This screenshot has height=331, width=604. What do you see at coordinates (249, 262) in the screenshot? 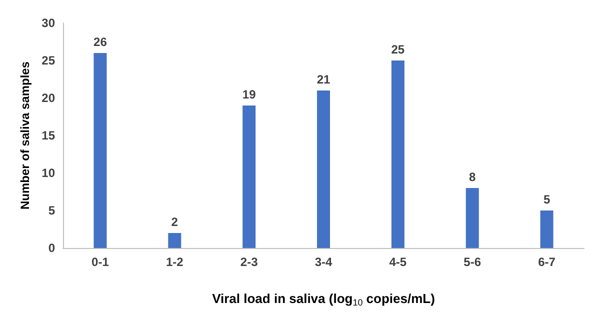
I see `x-tick-label: 2-3` at bounding box center [249, 262].